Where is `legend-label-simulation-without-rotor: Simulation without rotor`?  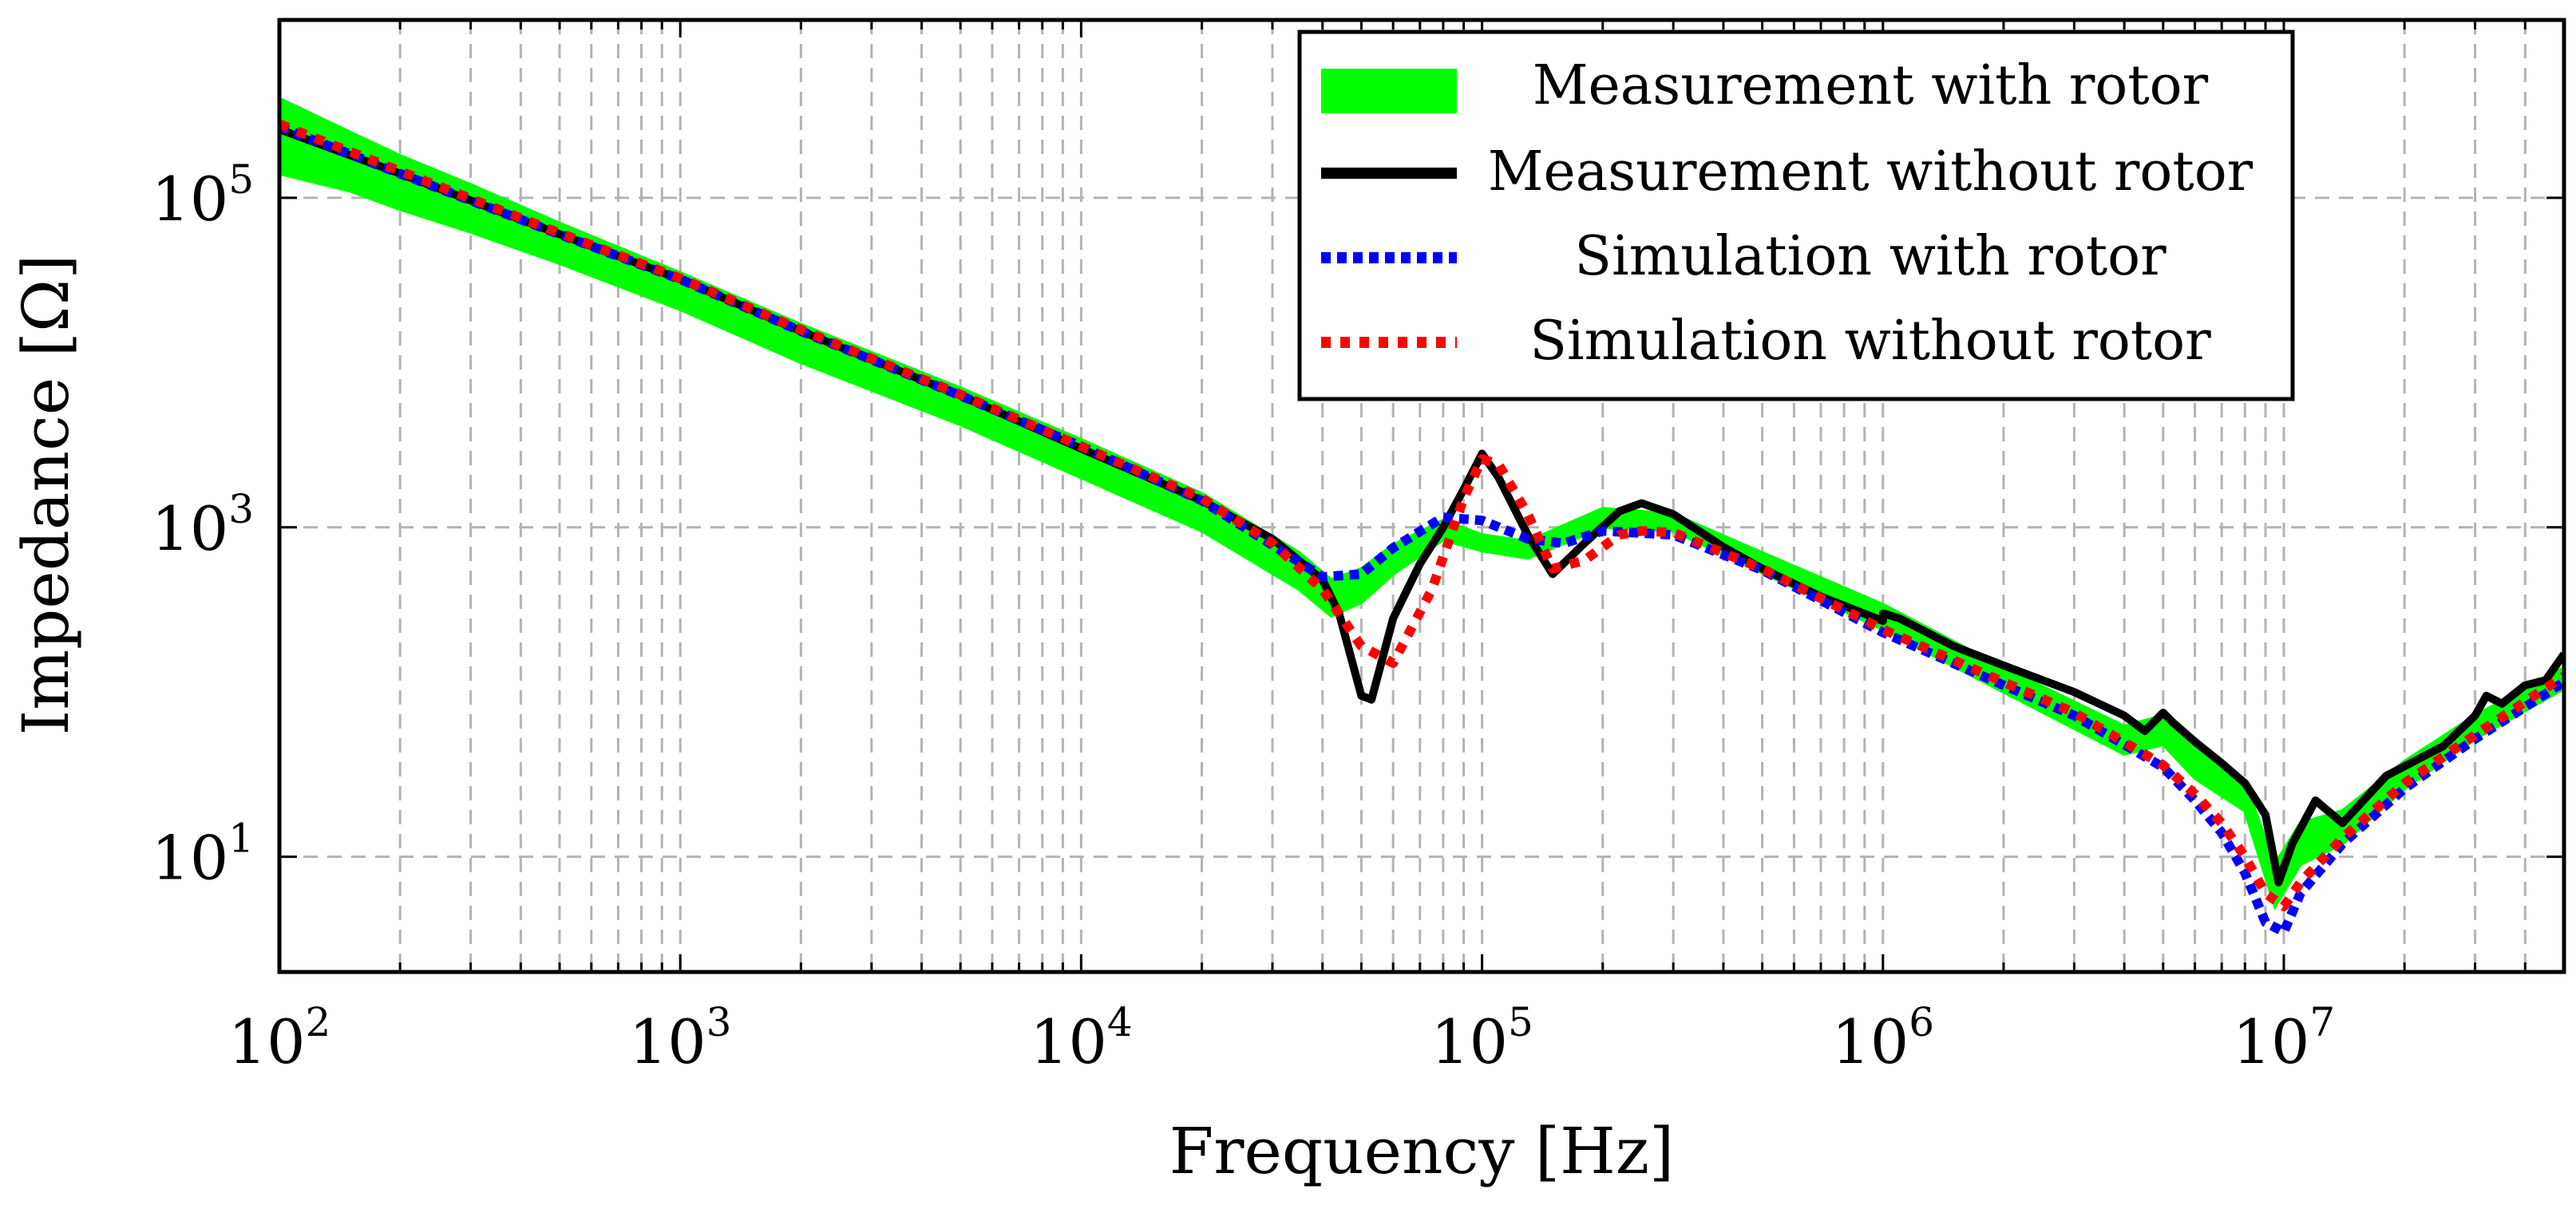
legend-label-simulation-without-rotor: Simulation without rotor is located at coordinates (1870, 341).